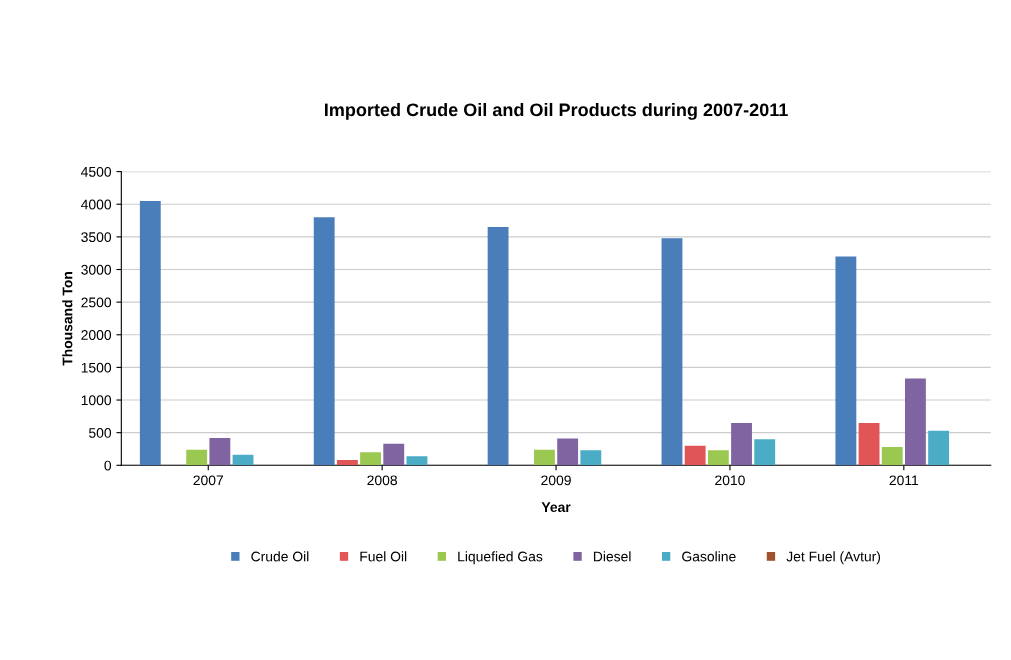 The width and height of the screenshot is (1011, 660). What do you see at coordinates (96, 237) in the screenshot?
I see `y-tick-label: 3500` at bounding box center [96, 237].